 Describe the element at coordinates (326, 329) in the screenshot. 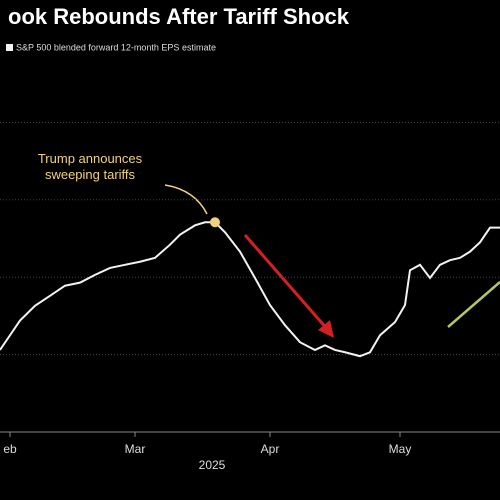

I see `arrow-head` at that location.